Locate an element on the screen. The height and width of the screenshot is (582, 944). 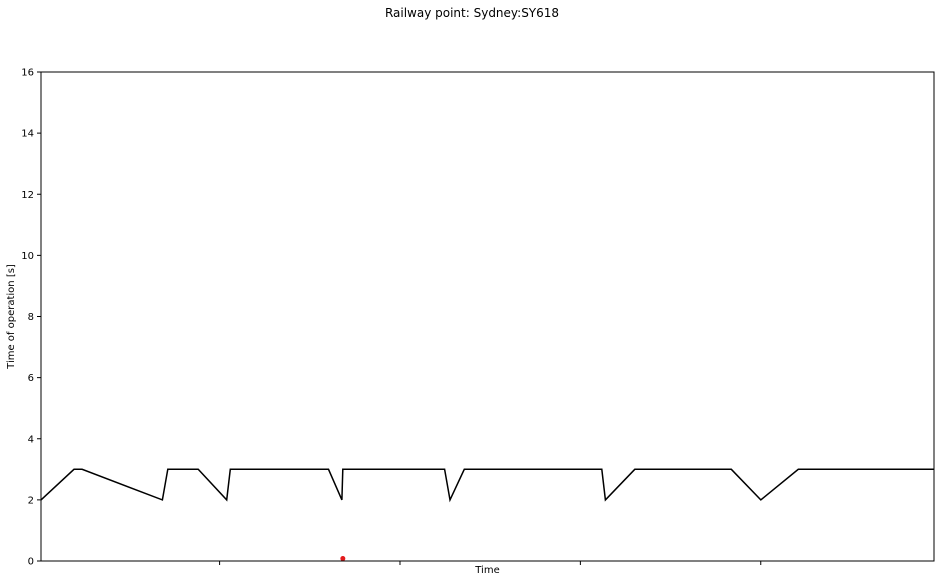
y-tick-label: 14 is located at coordinates (27, 134).